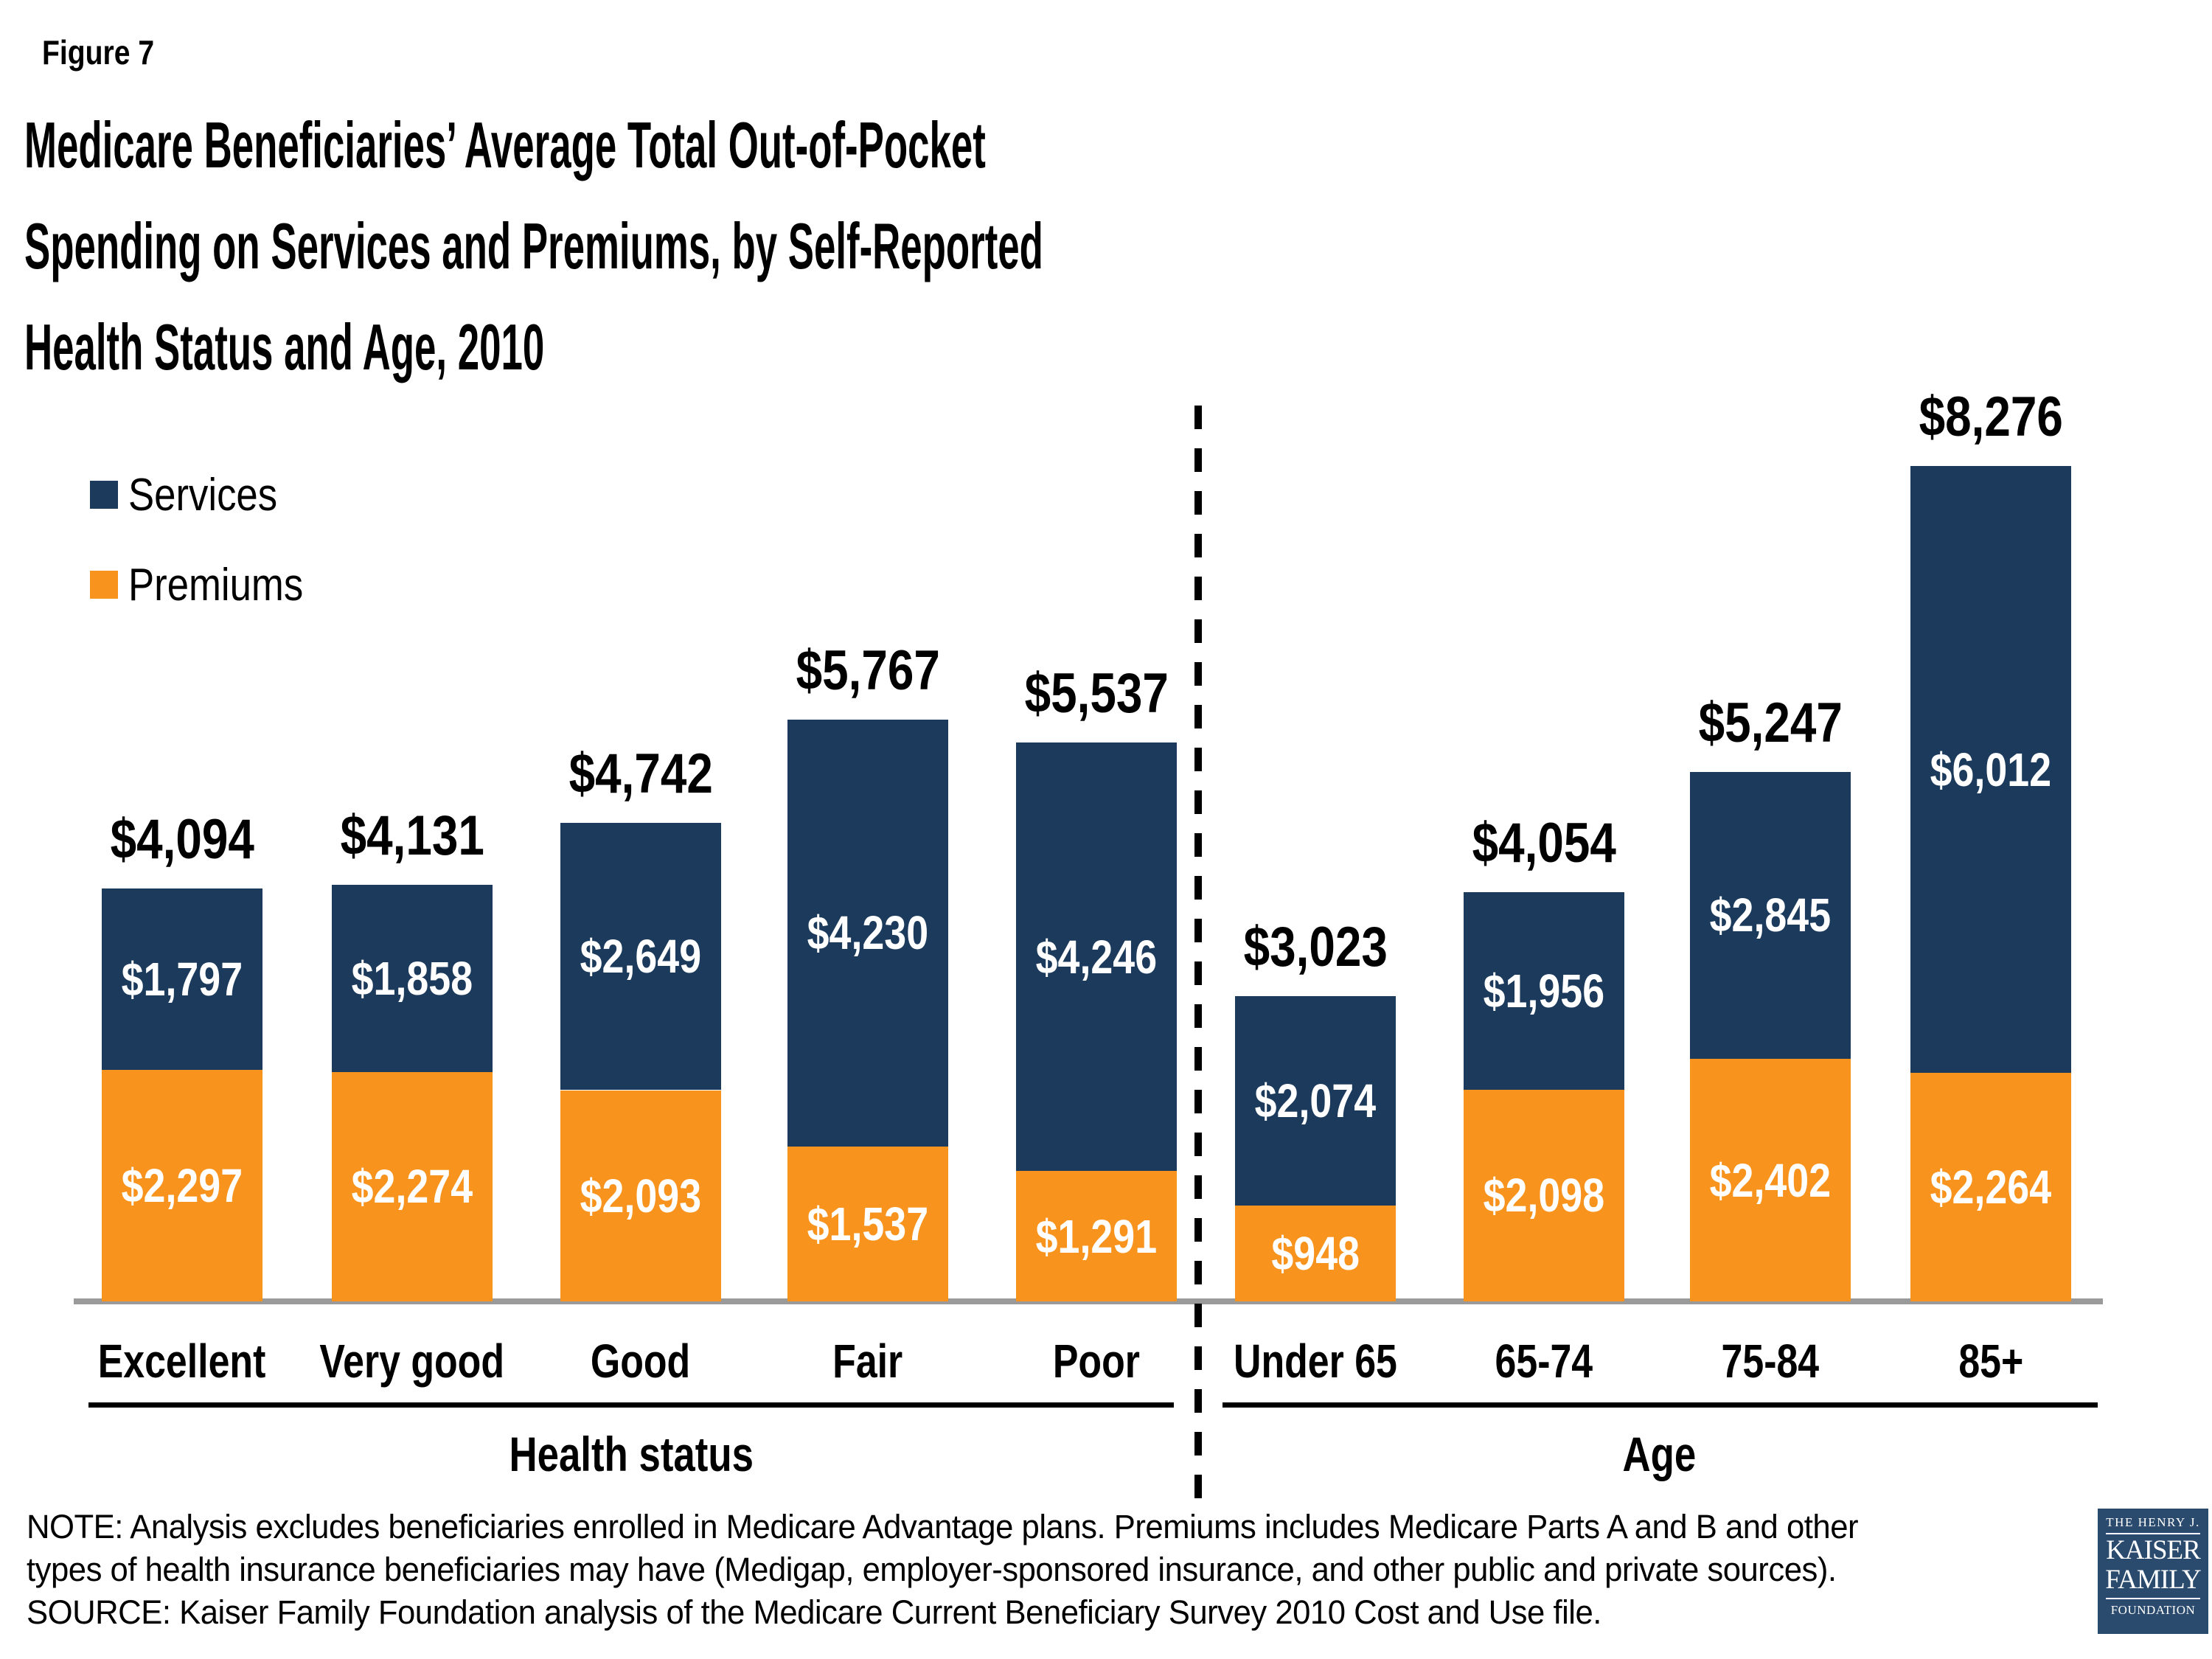 The width and height of the screenshot is (2212, 1659). What do you see at coordinates (2153, 1598) in the screenshot?
I see `kff-logo-rule-bottom` at bounding box center [2153, 1598].